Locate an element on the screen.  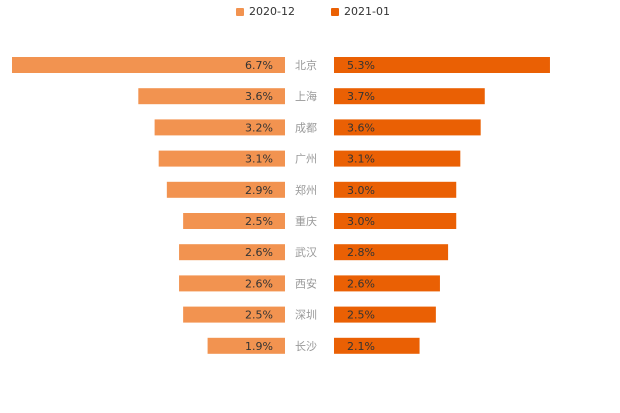
value-label-2021-01-9: 2.1% is located at coordinates (361, 346).